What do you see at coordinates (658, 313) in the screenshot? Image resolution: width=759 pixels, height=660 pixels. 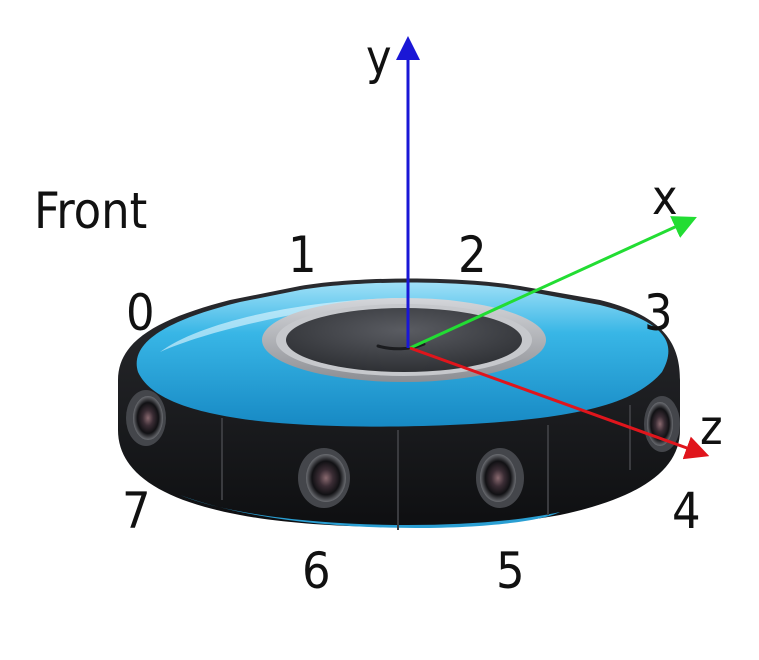 I see `lens-number-3: 3` at bounding box center [658, 313].